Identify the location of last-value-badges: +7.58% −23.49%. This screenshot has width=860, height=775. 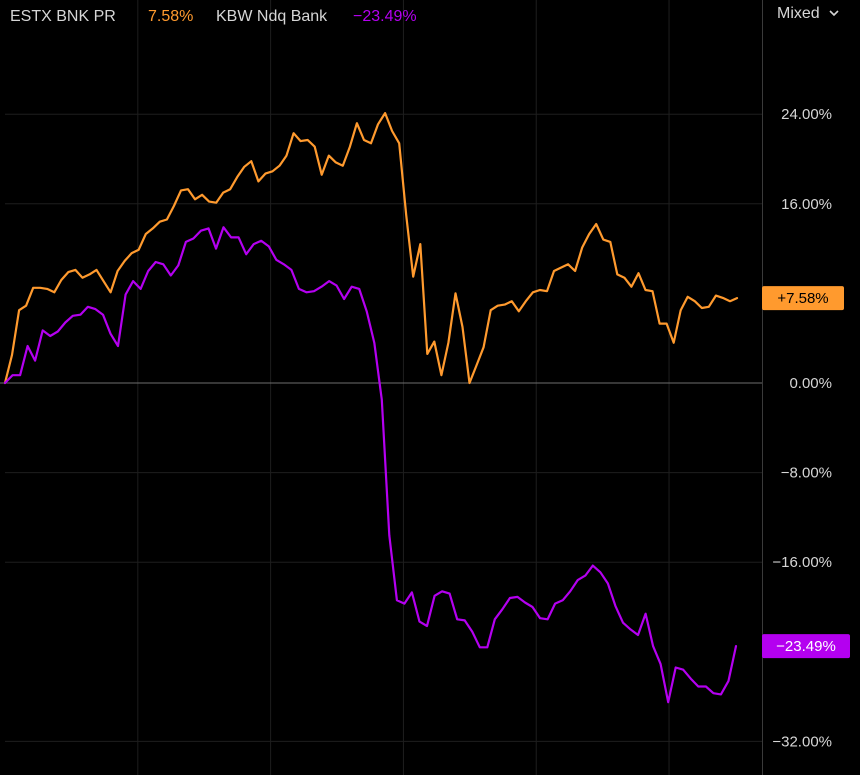
(806, 472).